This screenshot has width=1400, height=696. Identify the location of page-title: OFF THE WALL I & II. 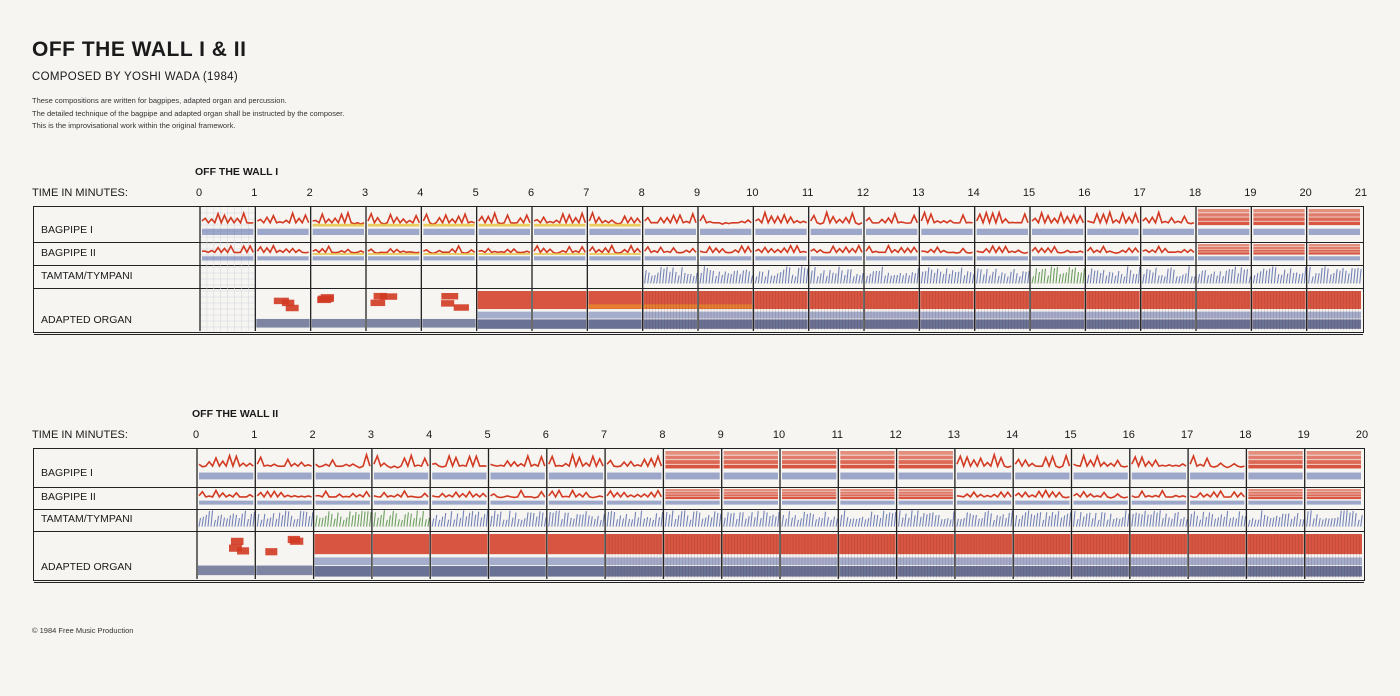
(139, 49).